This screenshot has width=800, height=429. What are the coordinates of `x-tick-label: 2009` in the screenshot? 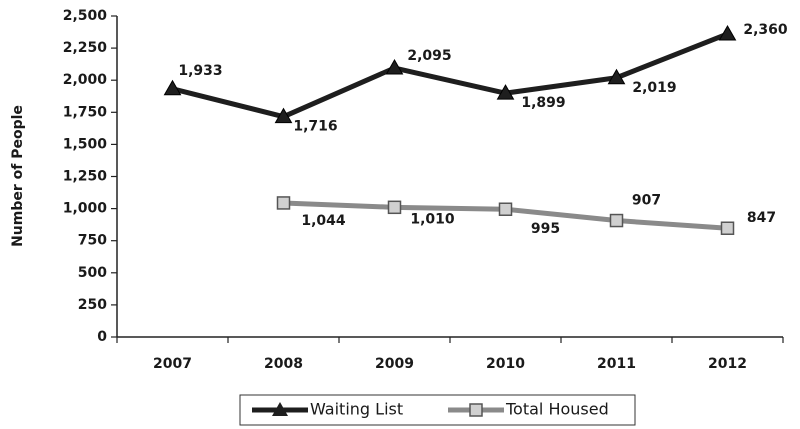 It's located at (394, 364).